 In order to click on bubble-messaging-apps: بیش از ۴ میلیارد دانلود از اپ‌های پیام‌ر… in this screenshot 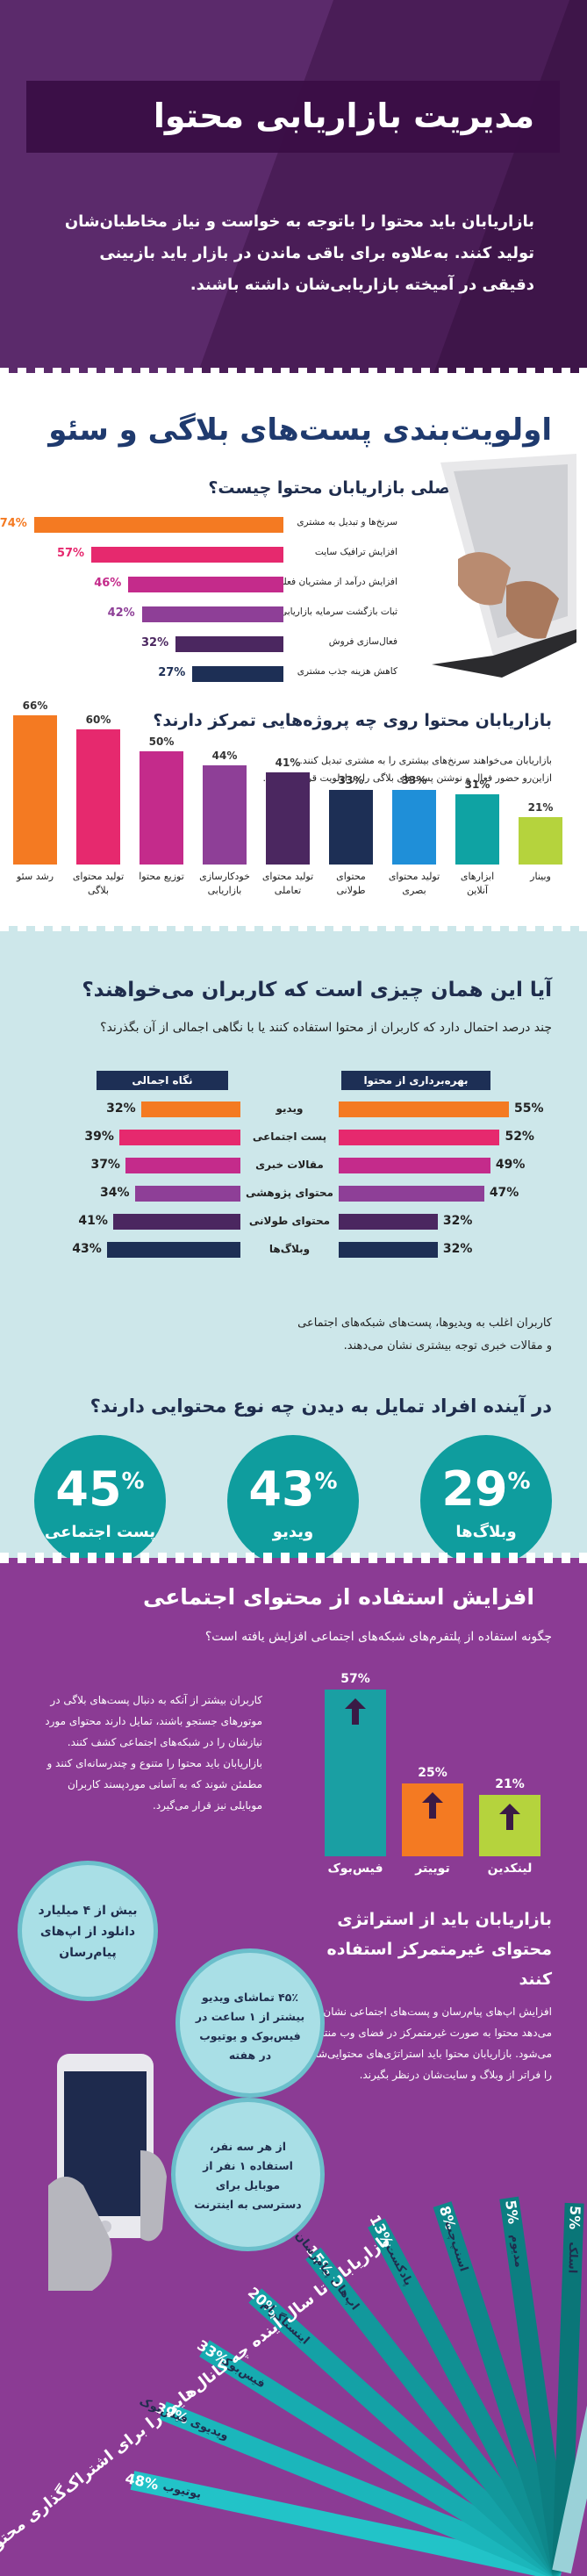, I will do `click(88, 1931)`.